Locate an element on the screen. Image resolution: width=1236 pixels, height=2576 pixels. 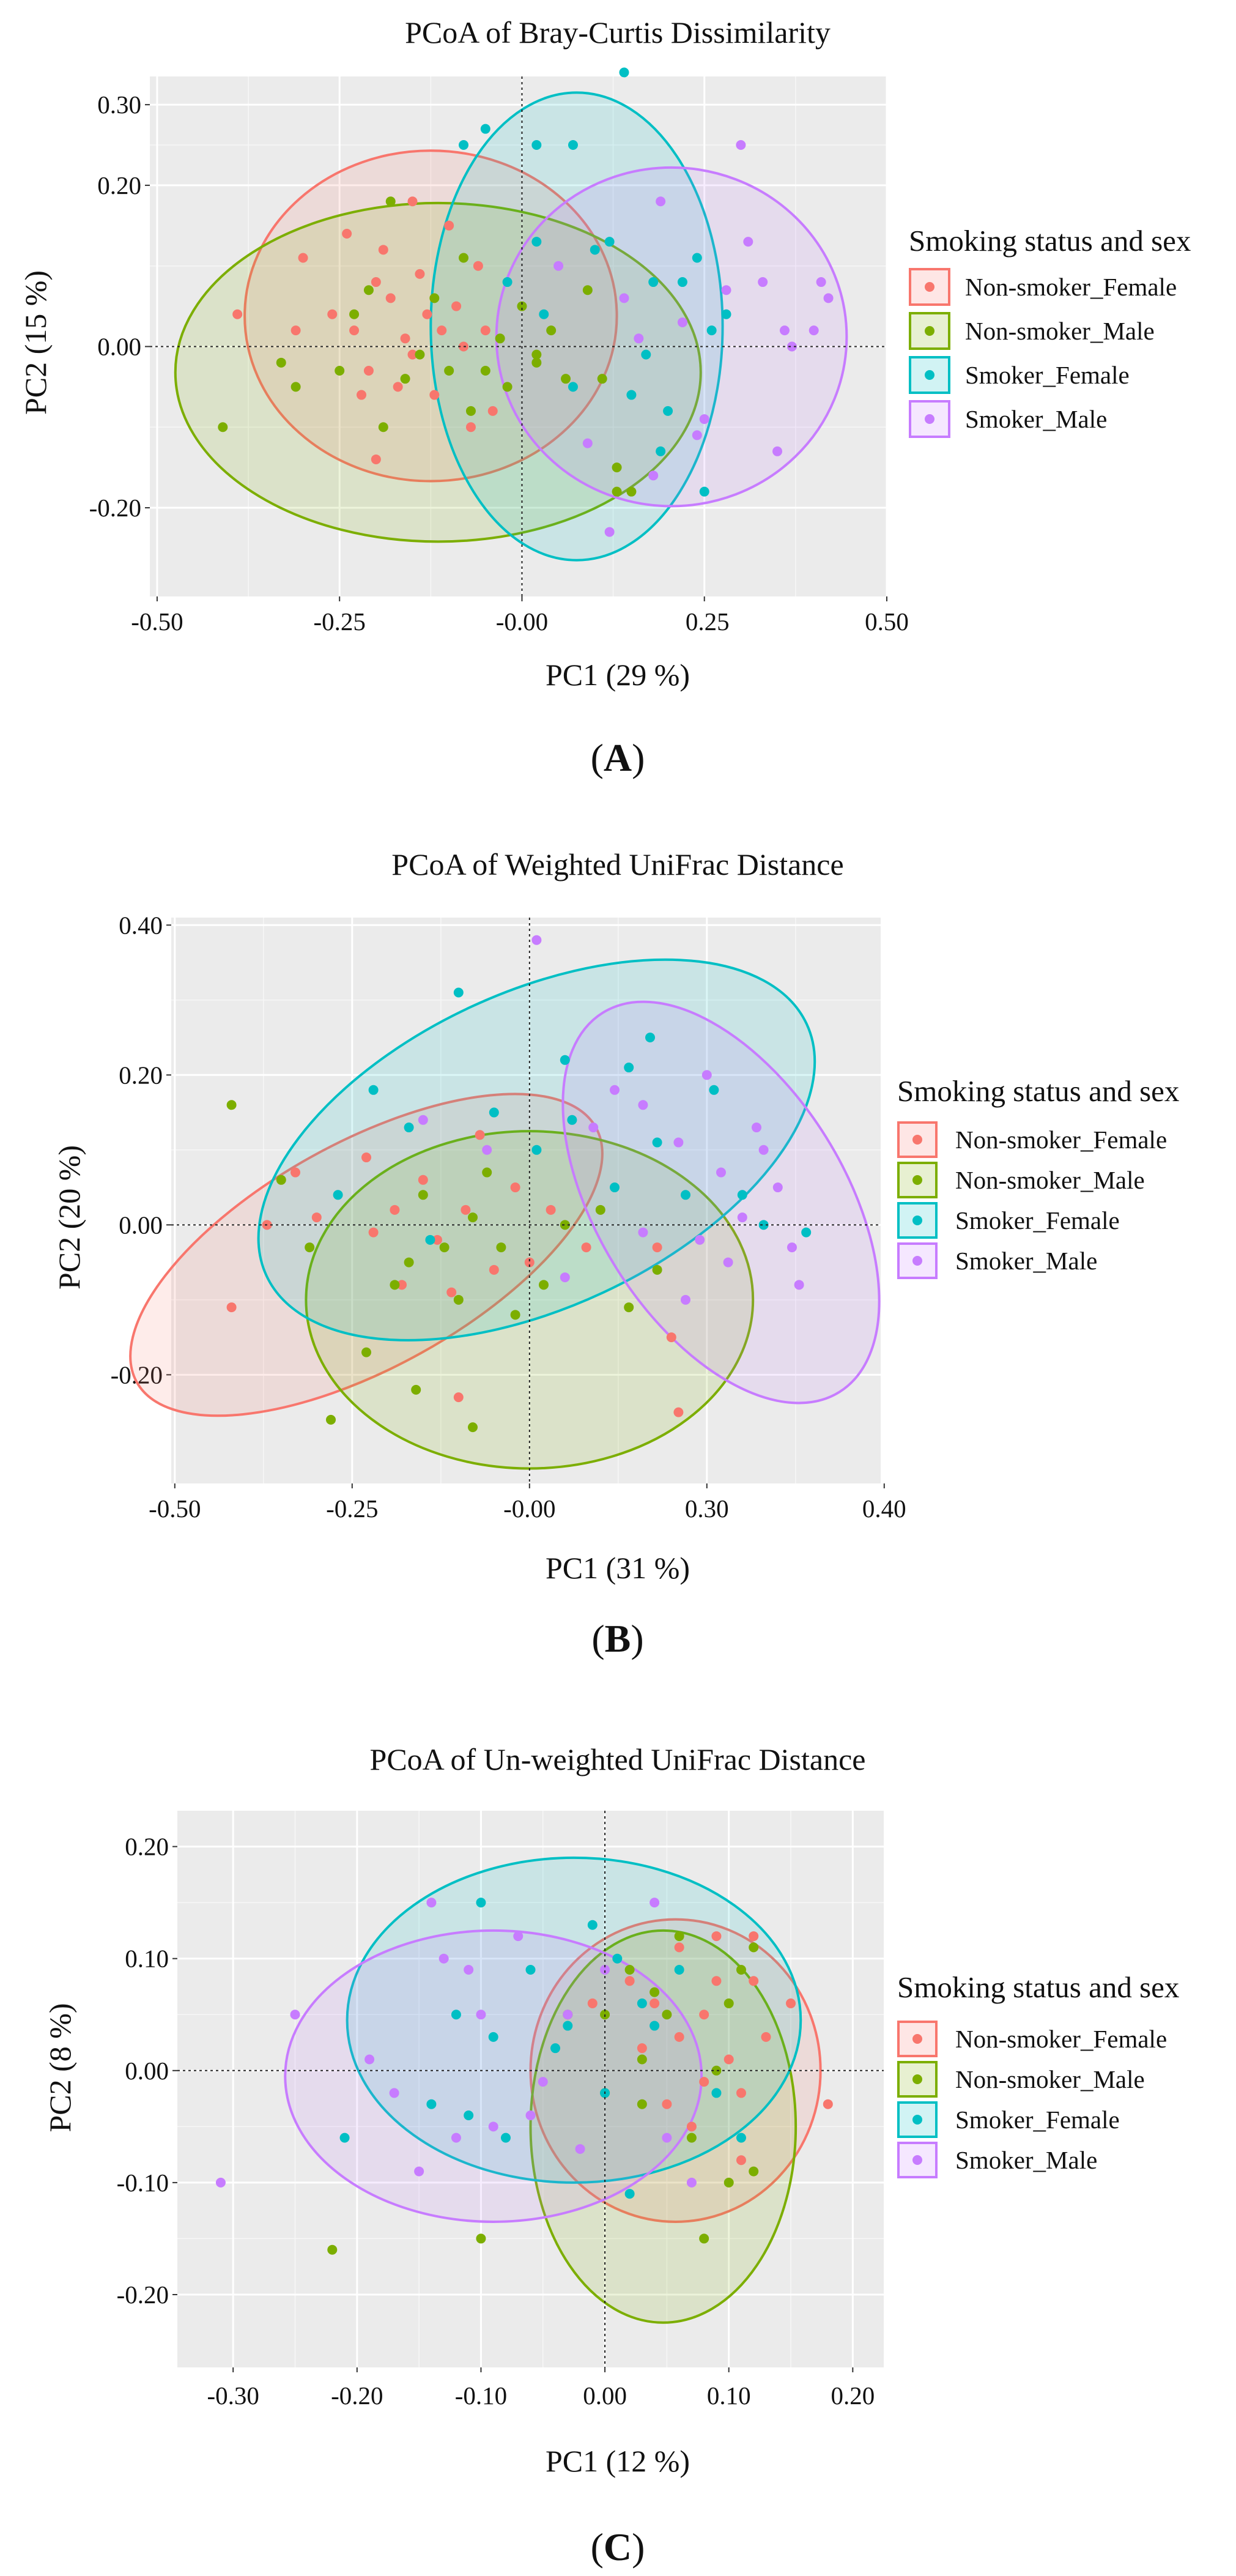
x-tick-label: -0.00 is located at coordinates (529, 1508).